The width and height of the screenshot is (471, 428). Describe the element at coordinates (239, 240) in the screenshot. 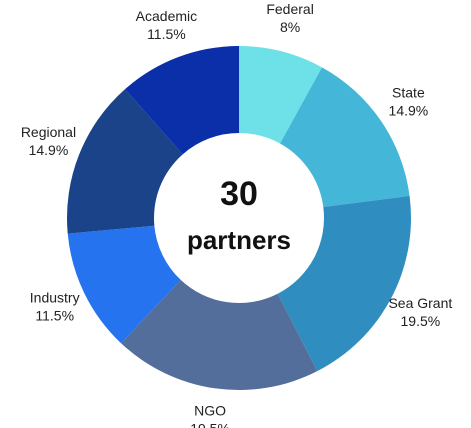

I see `center-label: partners` at that location.